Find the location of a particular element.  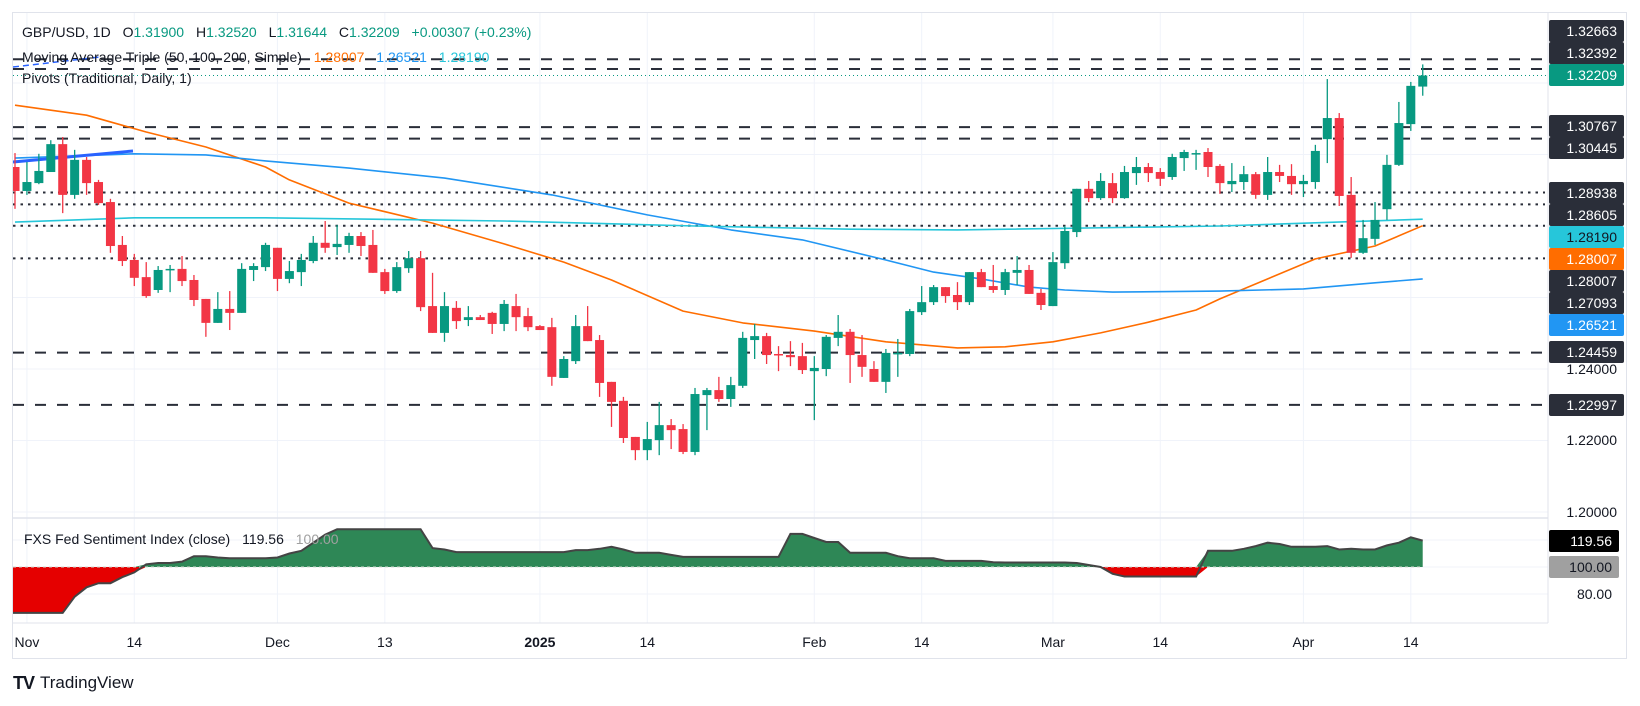

sentiment-value: 119.56 is located at coordinates (263, 539).